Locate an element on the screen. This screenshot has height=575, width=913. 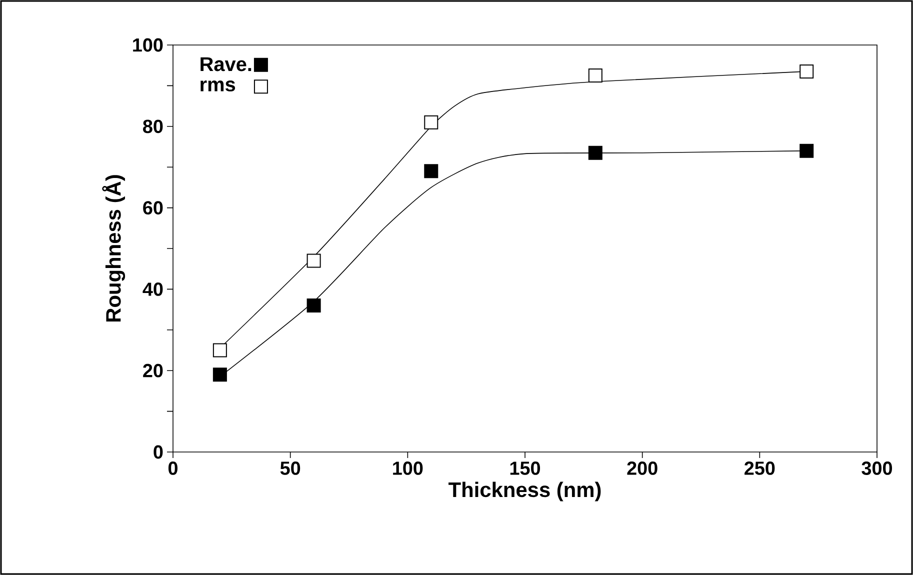
y-tick-label: 80 is located at coordinates (153, 127).